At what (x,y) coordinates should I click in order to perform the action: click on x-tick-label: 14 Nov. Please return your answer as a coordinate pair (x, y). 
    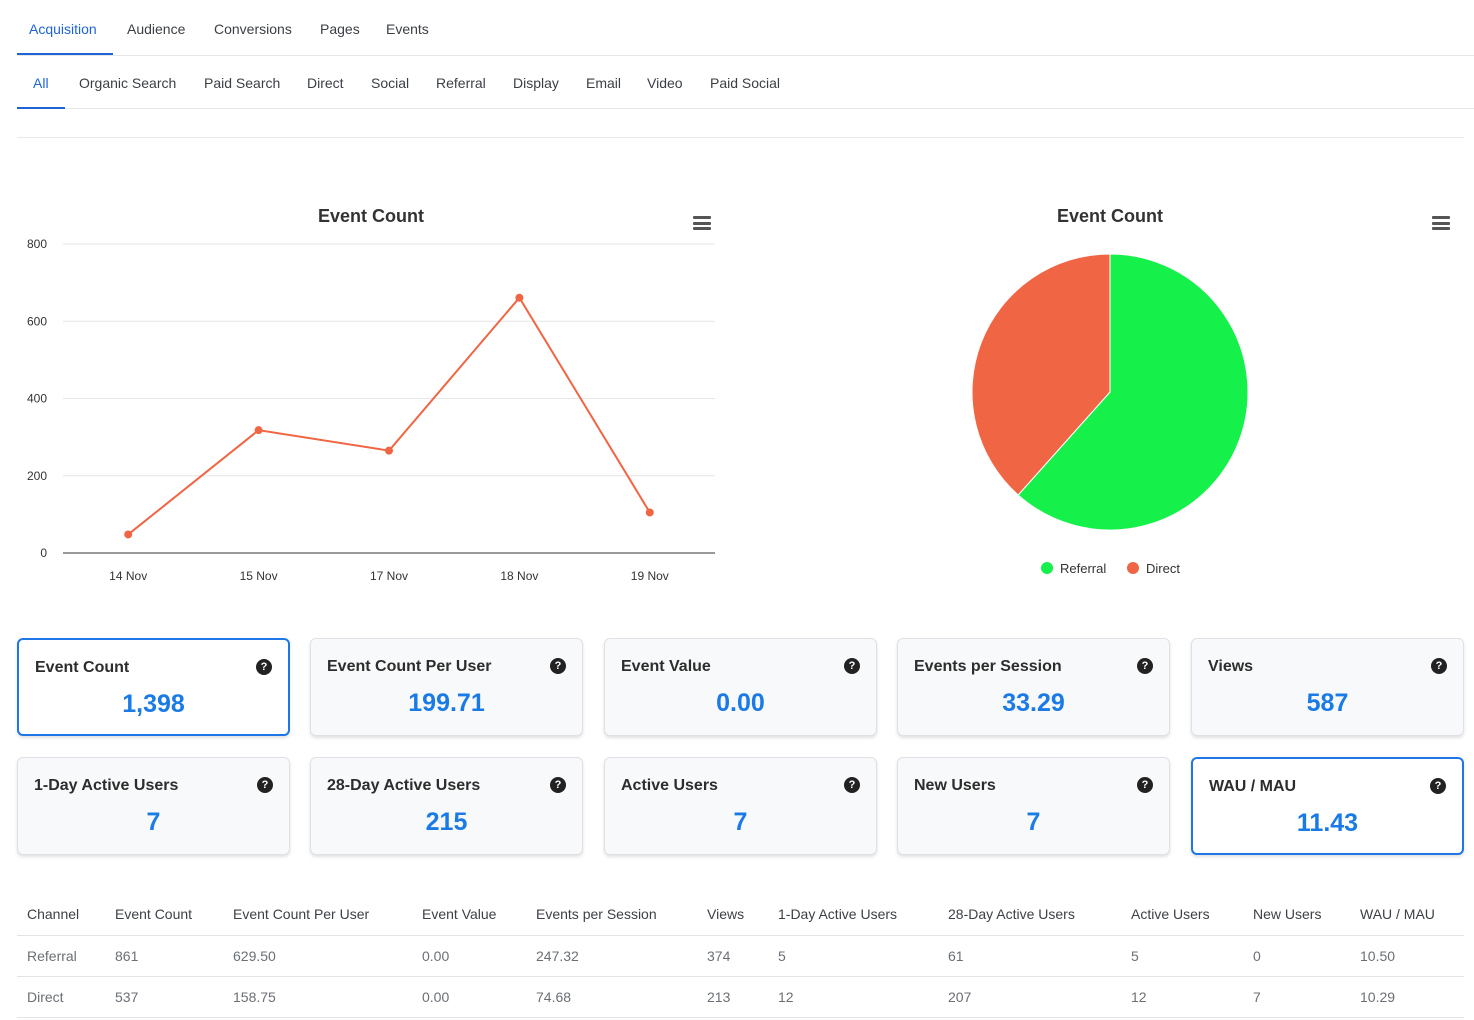
    Looking at the image, I should click on (128, 576).